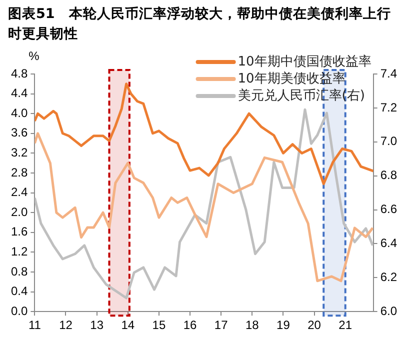 This screenshot has width=408, height=344. What do you see at coordinates (66, 325) in the screenshot?
I see `x-tick-label: 12` at bounding box center [66, 325].